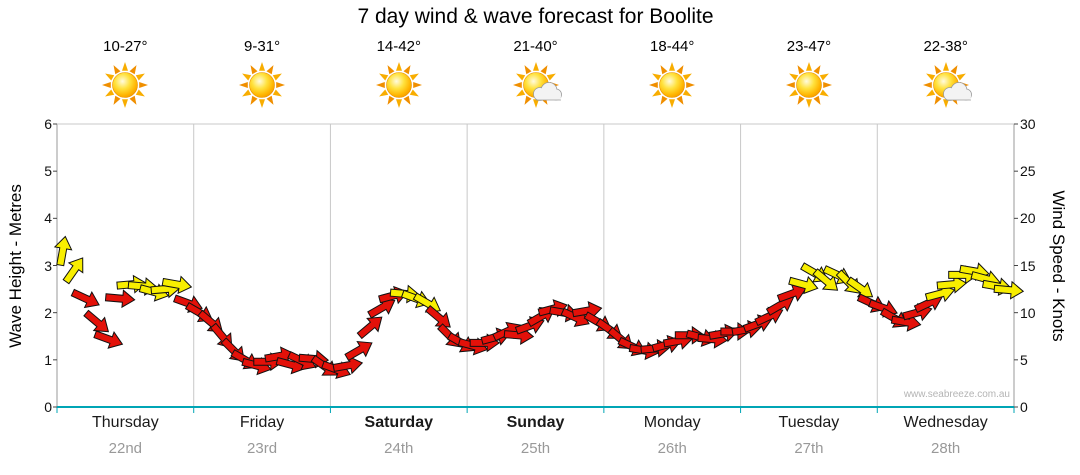 This screenshot has height=475, width=1080. Describe the element at coordinates (398, 46) in the screenshot. I see `temperature-label: 14-42°` at that location.